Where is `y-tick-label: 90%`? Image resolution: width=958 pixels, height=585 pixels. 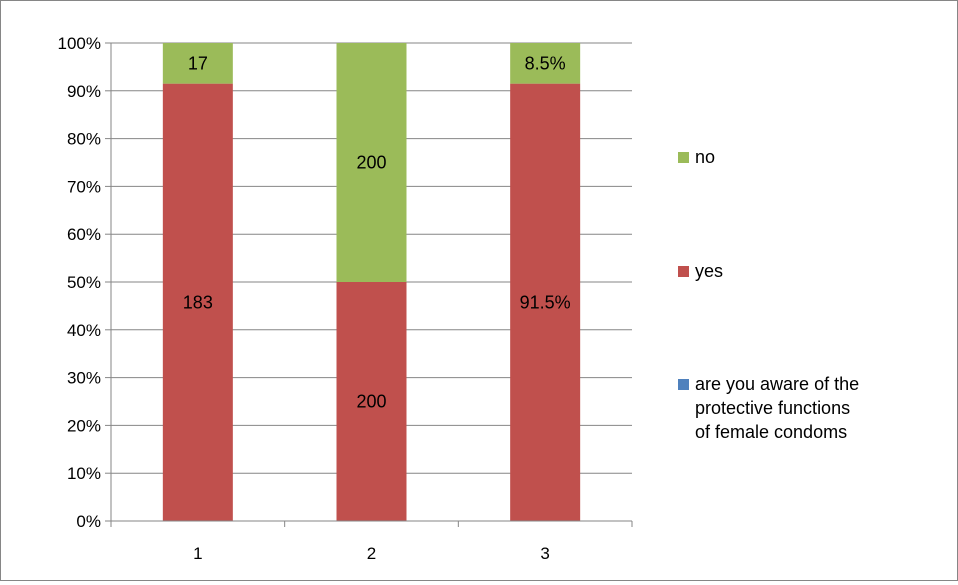
y-tick-label: 90% is located at coordinates (84, 91).